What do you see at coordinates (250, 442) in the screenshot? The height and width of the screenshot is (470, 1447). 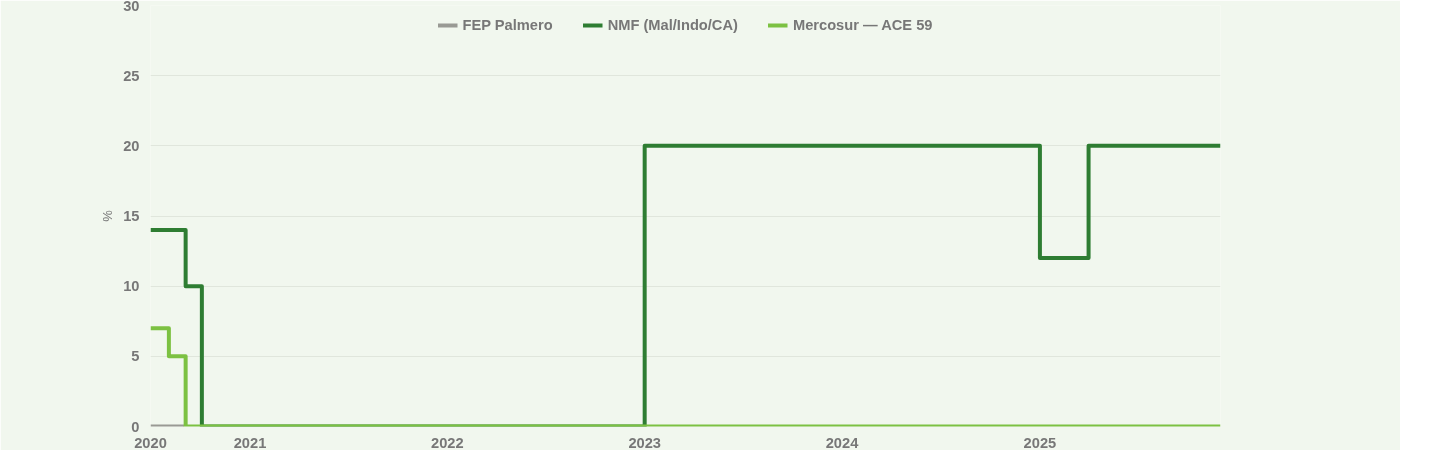 I see `x-tick-label: 2021` at bounding box center [250, 442].